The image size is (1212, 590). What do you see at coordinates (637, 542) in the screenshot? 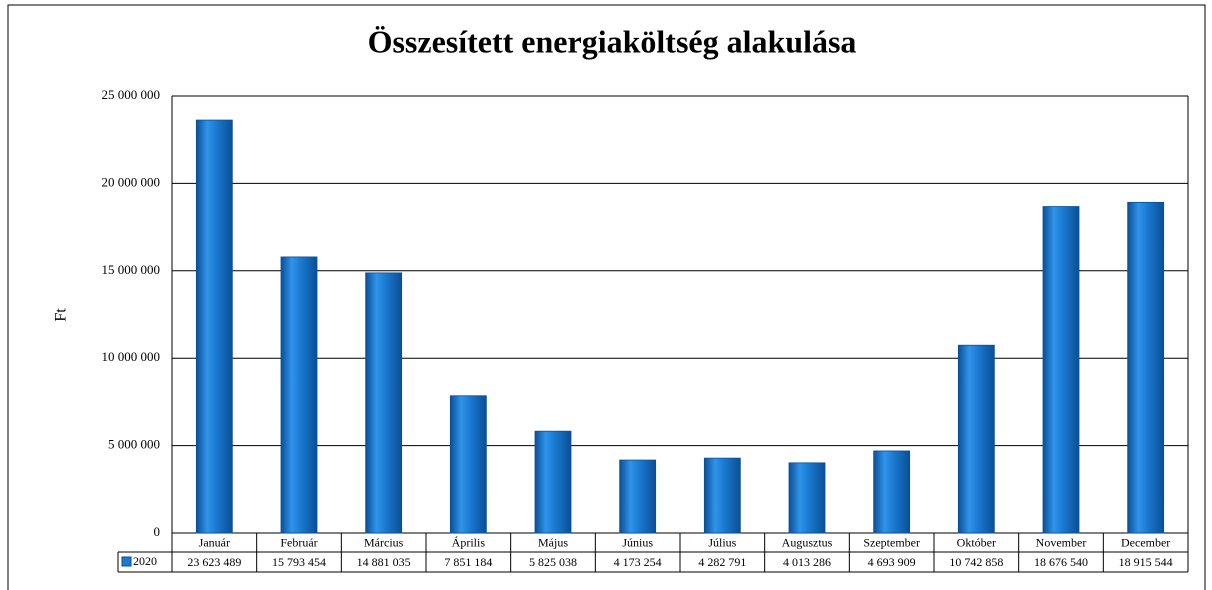
I see `x-tick-label: Június` at bounding box center [637, 542].